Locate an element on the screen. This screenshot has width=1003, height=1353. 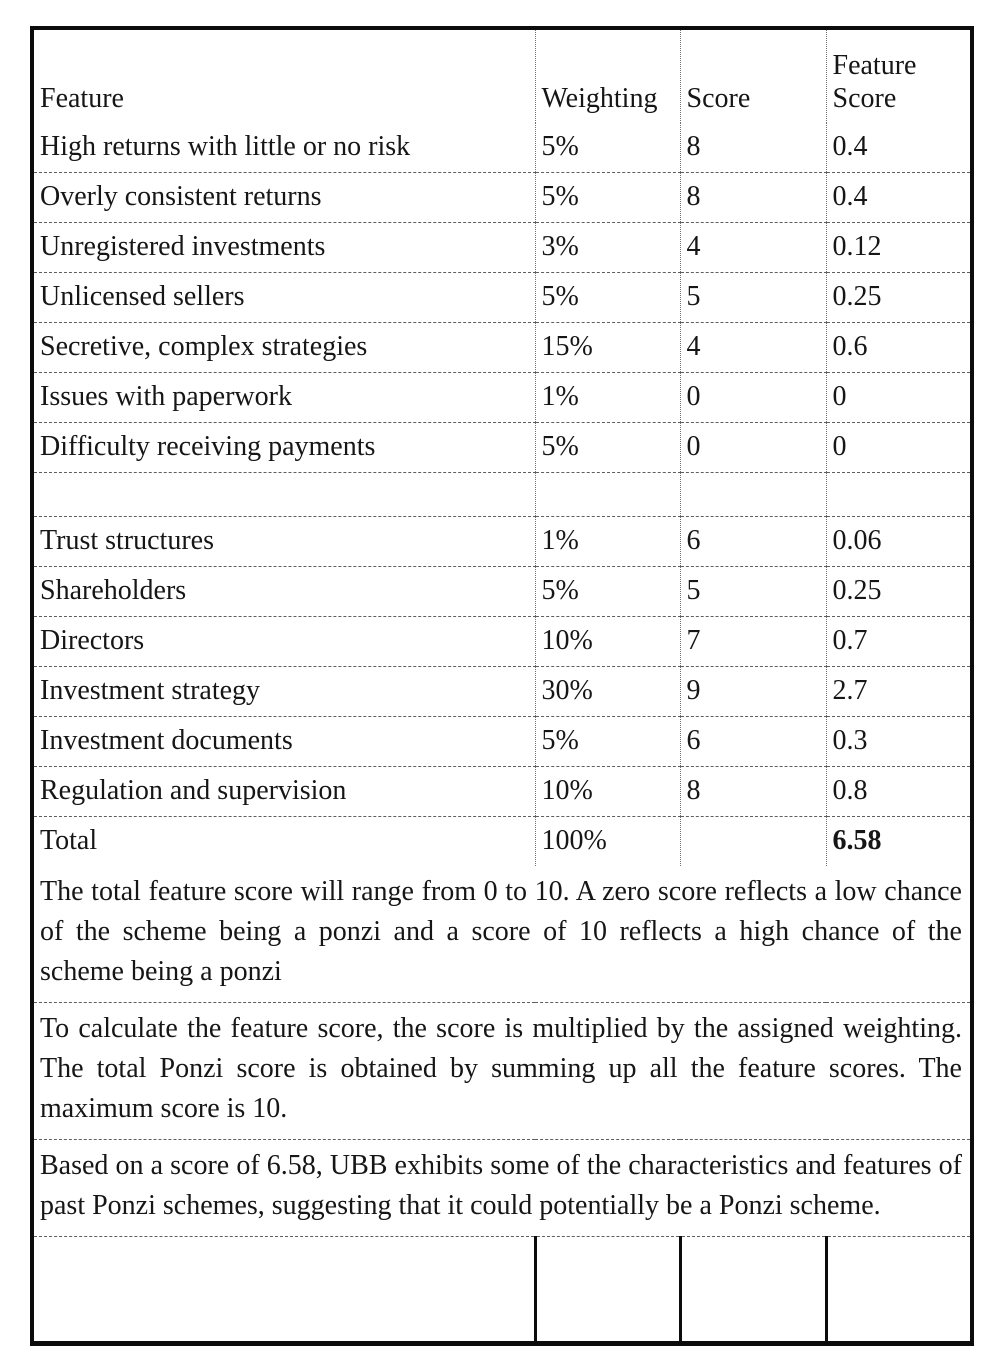
table-row: Investment strategy 30% 9 2.7 is located at coordinates (502, 691).